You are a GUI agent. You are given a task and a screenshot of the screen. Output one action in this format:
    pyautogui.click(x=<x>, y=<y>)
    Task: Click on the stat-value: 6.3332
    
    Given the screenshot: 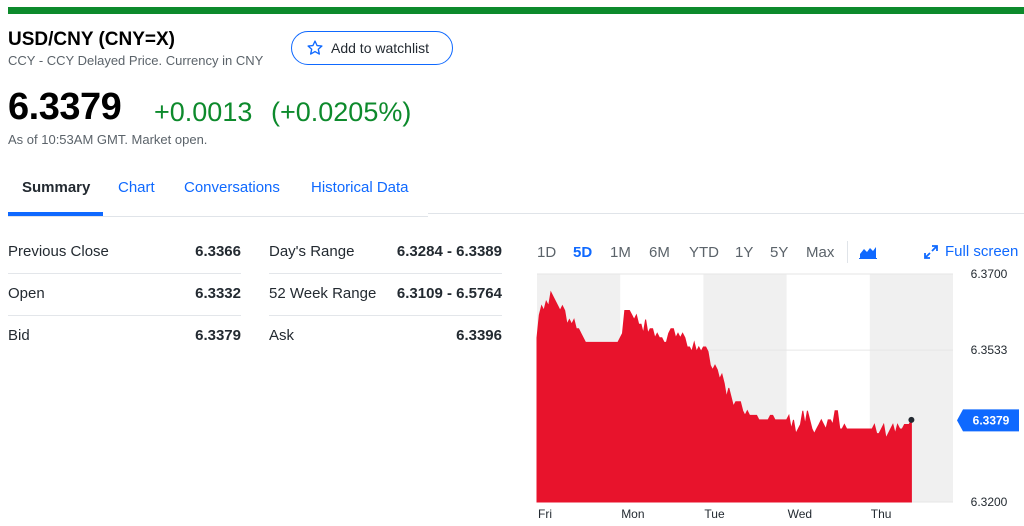 What is the action you would take?
    pyautogui.click(x=218, y=293)
    